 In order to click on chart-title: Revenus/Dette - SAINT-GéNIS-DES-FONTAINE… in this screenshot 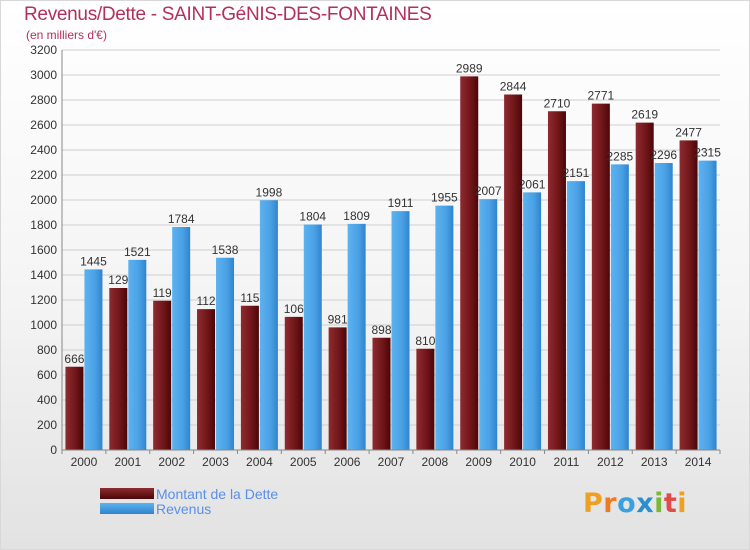, I will do `click(228, 14)`.